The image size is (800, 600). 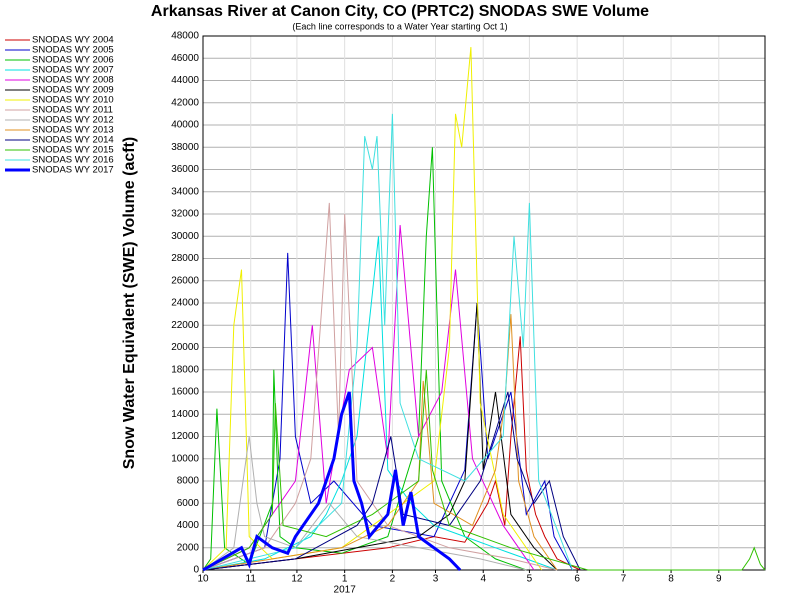 I want to click on y-tick-label: 4000, so click(x=188, y=525).